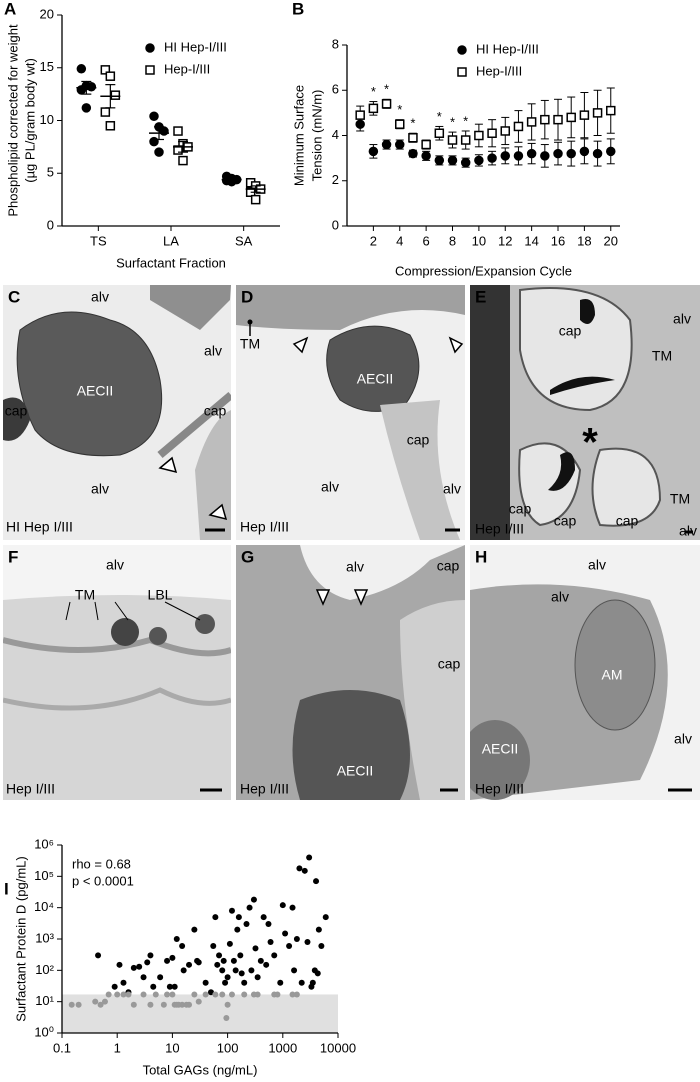  Describe the element at coordinates (47, 13) in the screenshot. I see `y-tick-label: 20` at that location.